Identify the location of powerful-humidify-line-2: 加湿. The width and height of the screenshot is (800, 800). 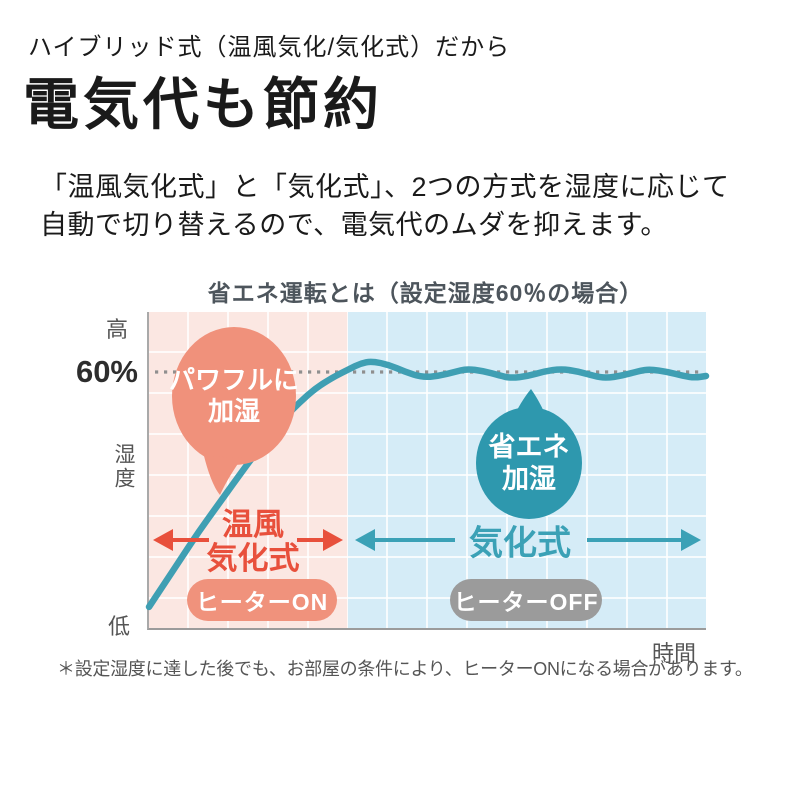
(234, 411).